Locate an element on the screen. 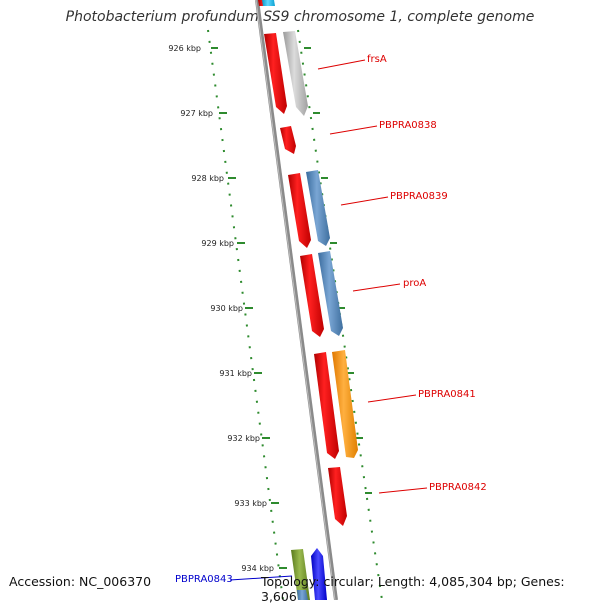  inner-guide-line is located at coordinates (245, 314).